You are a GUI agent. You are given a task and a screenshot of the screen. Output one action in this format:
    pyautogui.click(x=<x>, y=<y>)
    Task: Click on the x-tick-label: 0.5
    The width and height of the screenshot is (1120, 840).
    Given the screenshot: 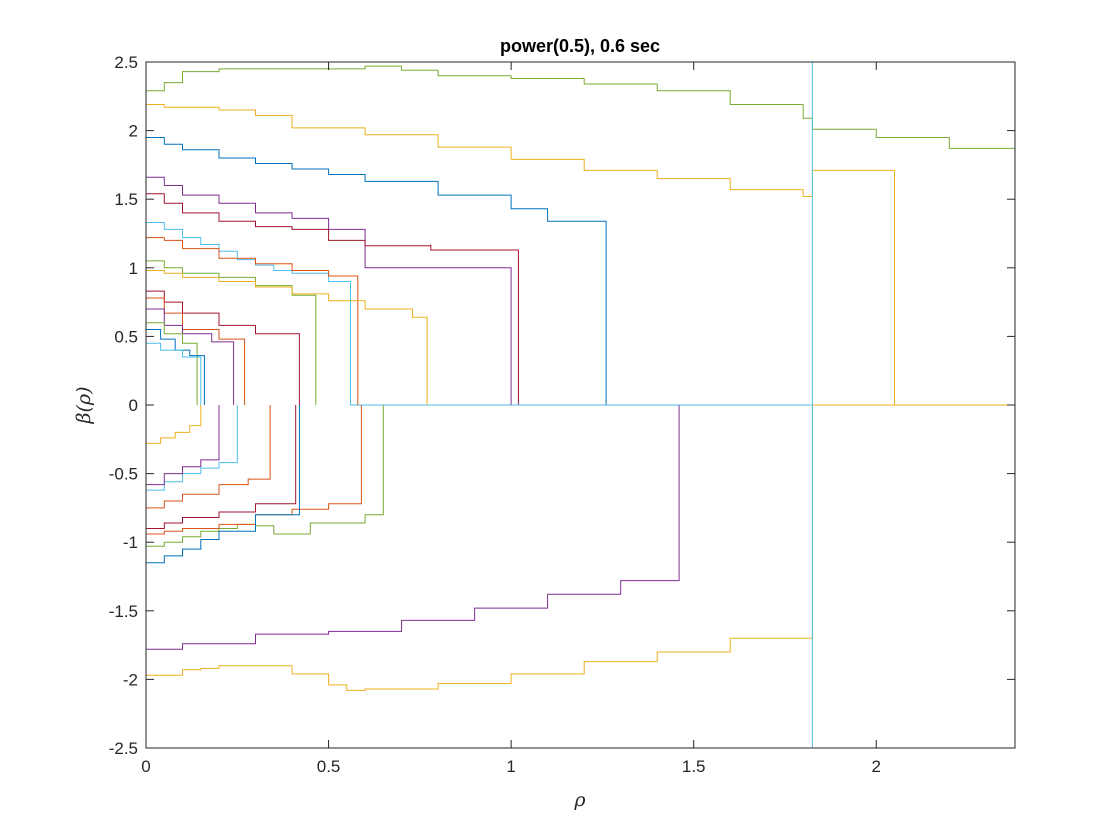 What is the action you would take?
    pyautogui.click(x=329, y=766)
    